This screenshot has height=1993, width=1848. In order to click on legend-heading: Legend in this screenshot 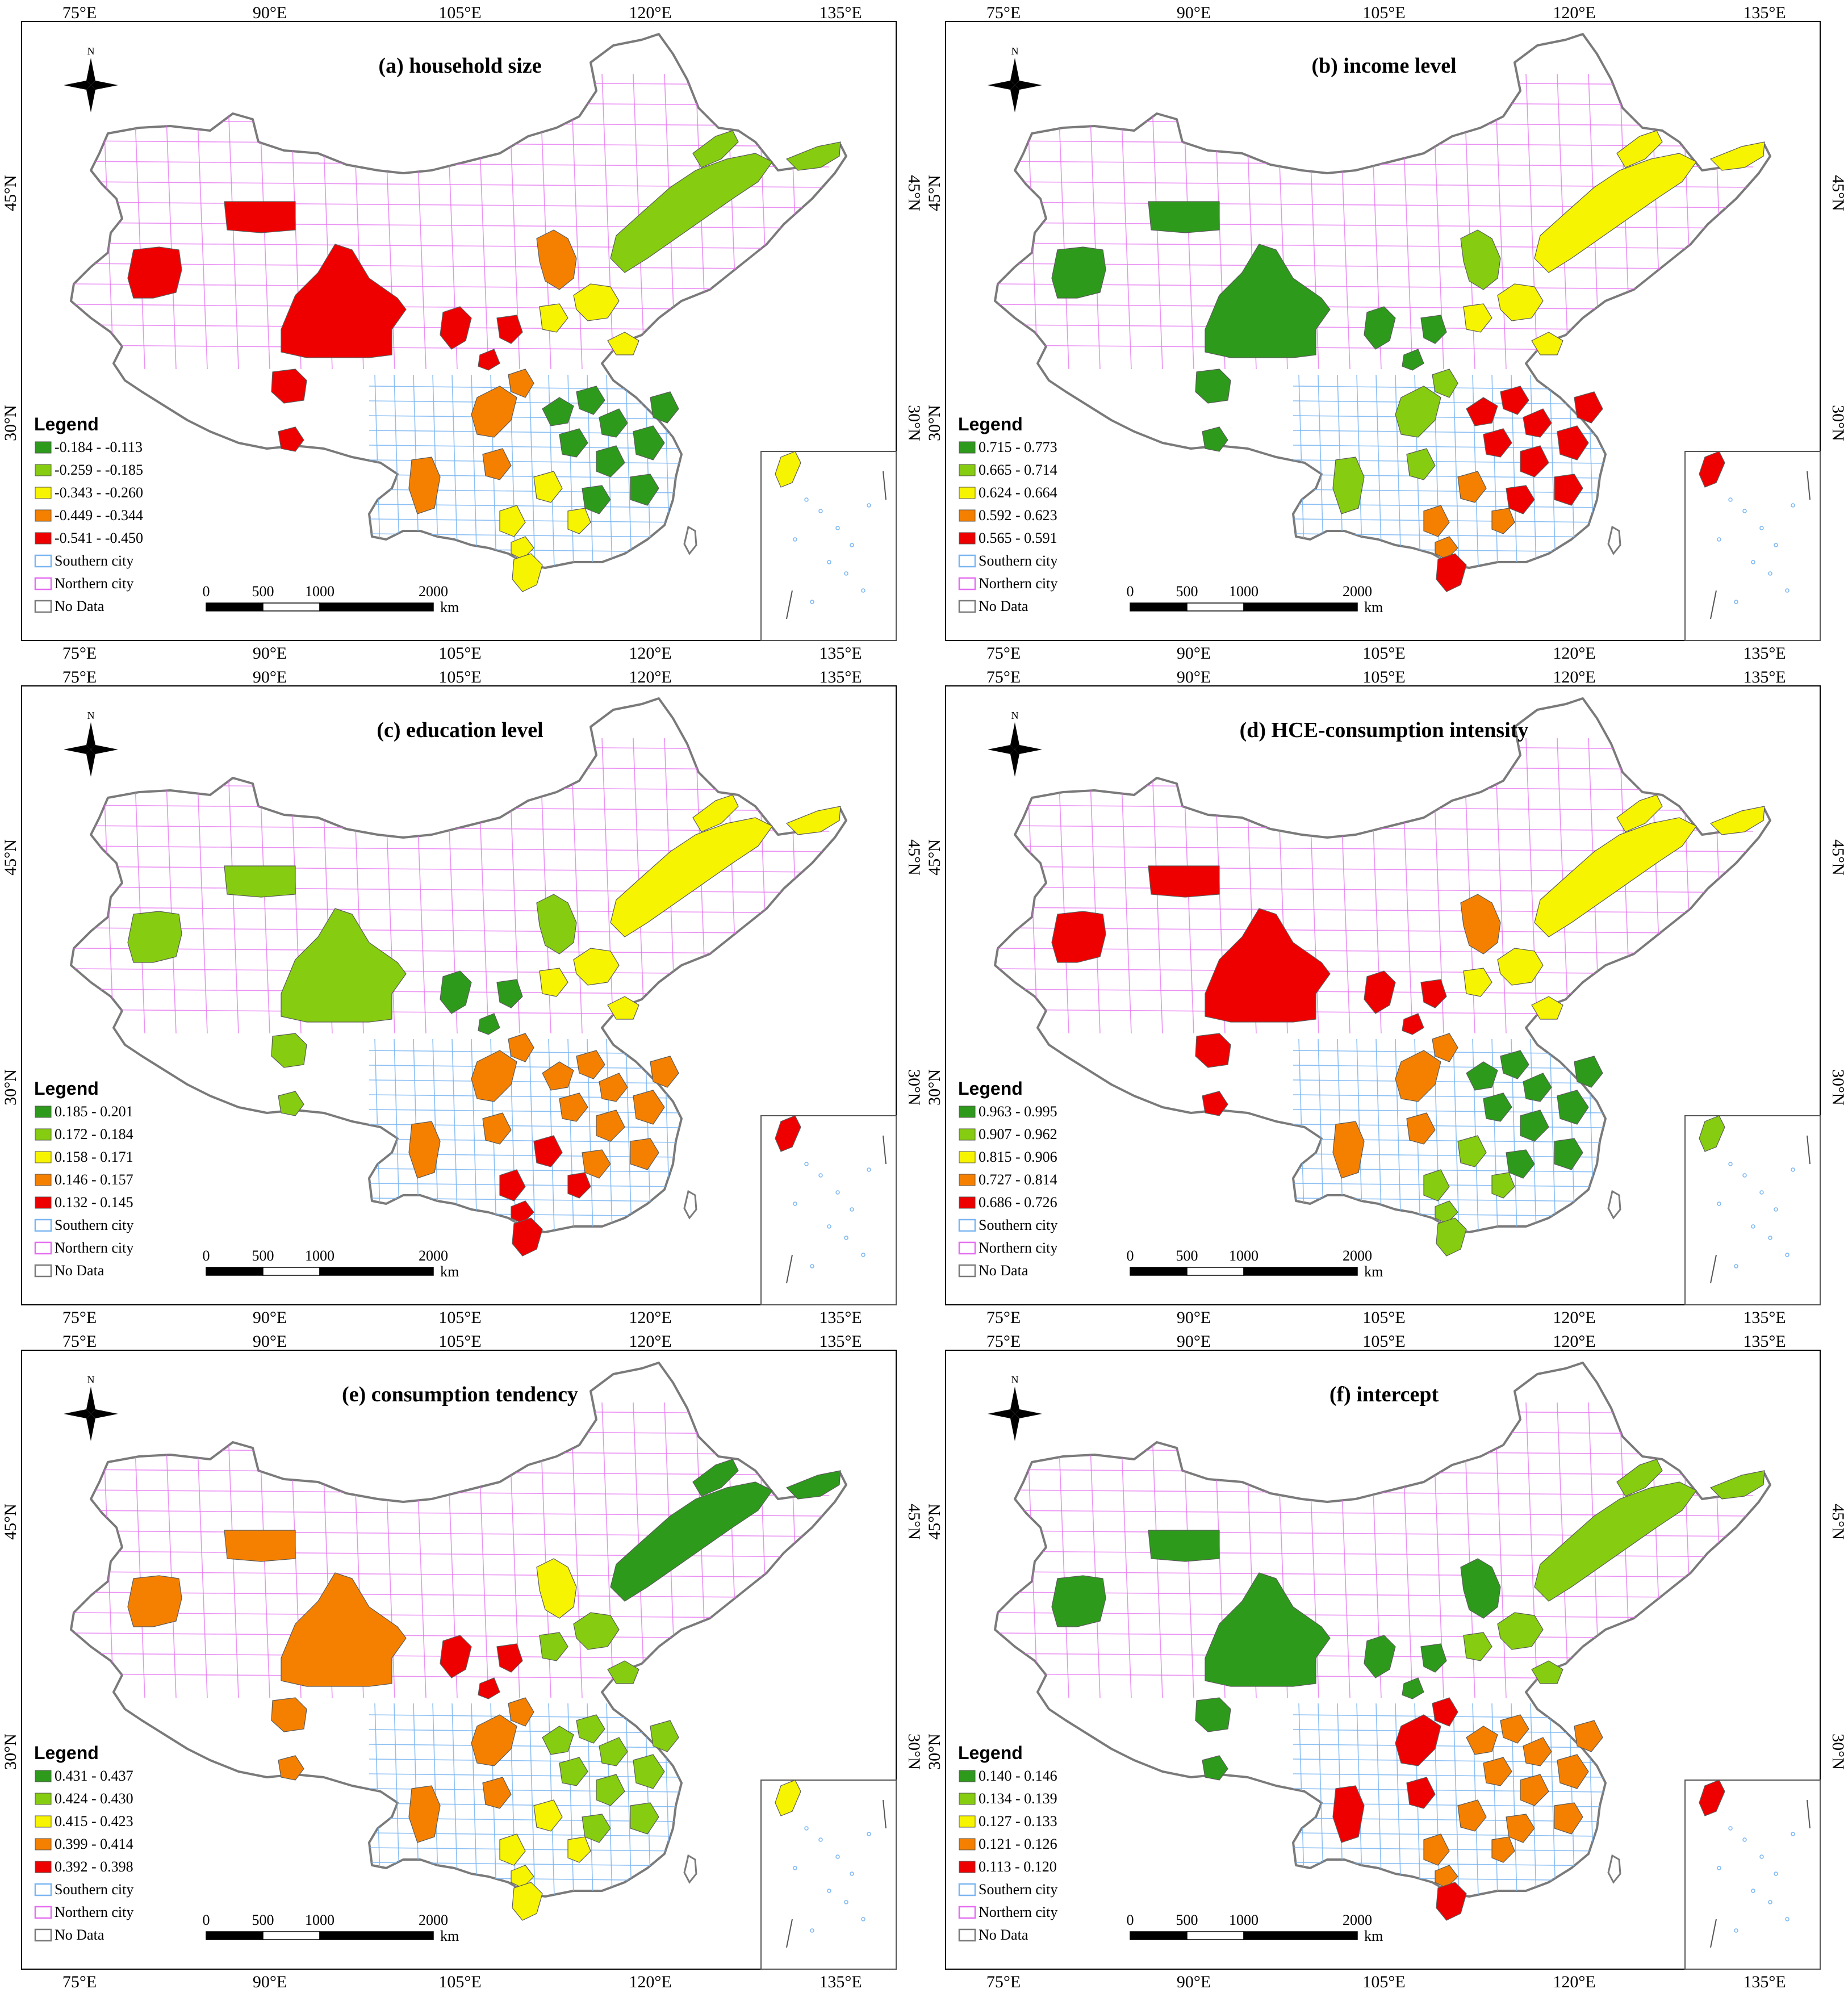, I will do `click(990, 1088)`.